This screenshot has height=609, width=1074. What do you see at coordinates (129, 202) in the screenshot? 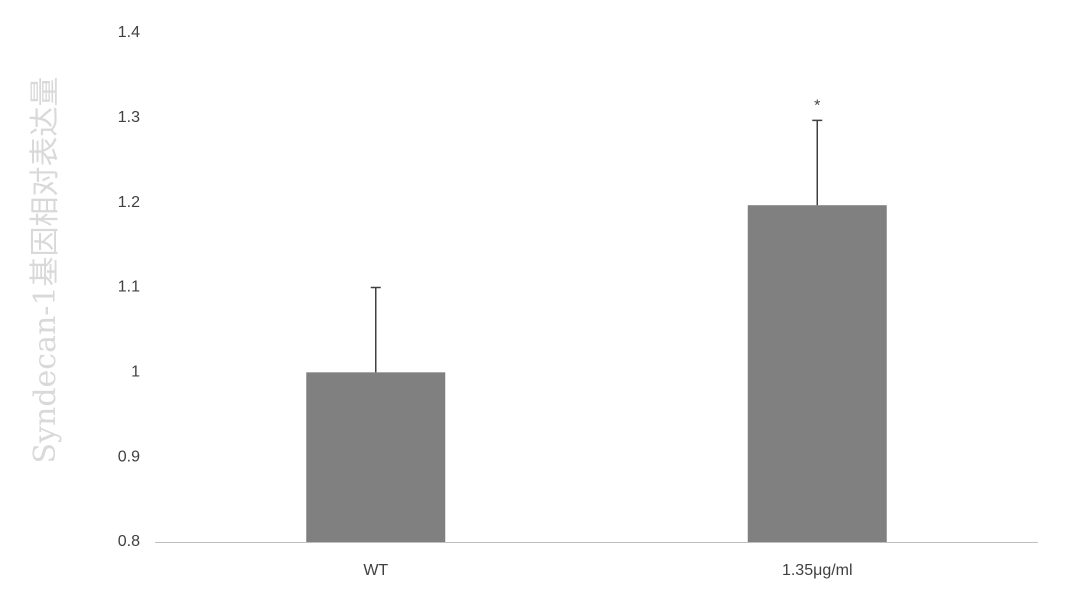
I see `y-tick-label: 1.2` at bounding box center [129, 202].